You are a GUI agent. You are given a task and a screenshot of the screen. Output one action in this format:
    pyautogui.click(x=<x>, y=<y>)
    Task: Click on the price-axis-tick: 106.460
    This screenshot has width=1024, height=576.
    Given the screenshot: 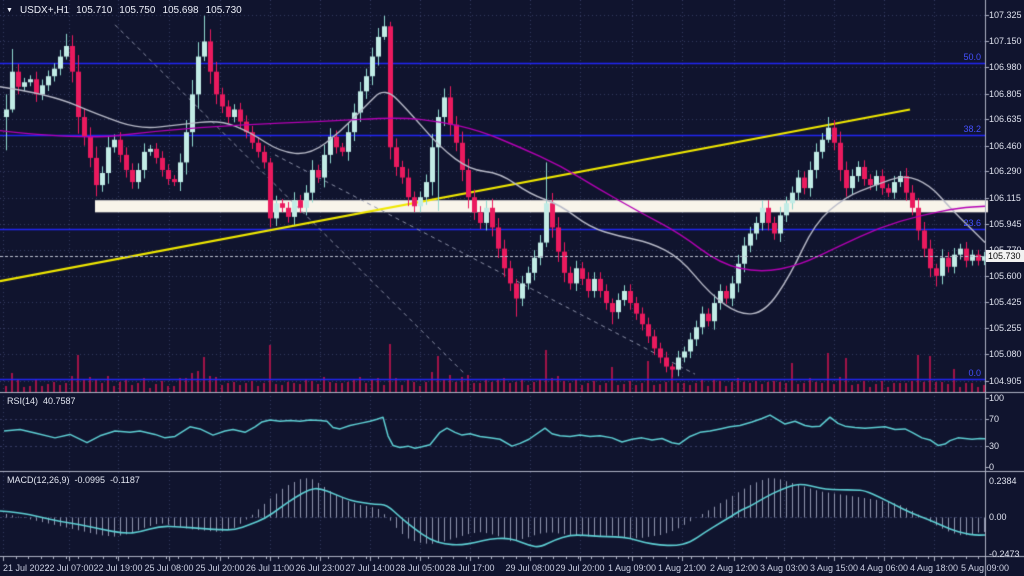 What is the action you would take?
    pyautogui.click(x=1005, y=146)
    